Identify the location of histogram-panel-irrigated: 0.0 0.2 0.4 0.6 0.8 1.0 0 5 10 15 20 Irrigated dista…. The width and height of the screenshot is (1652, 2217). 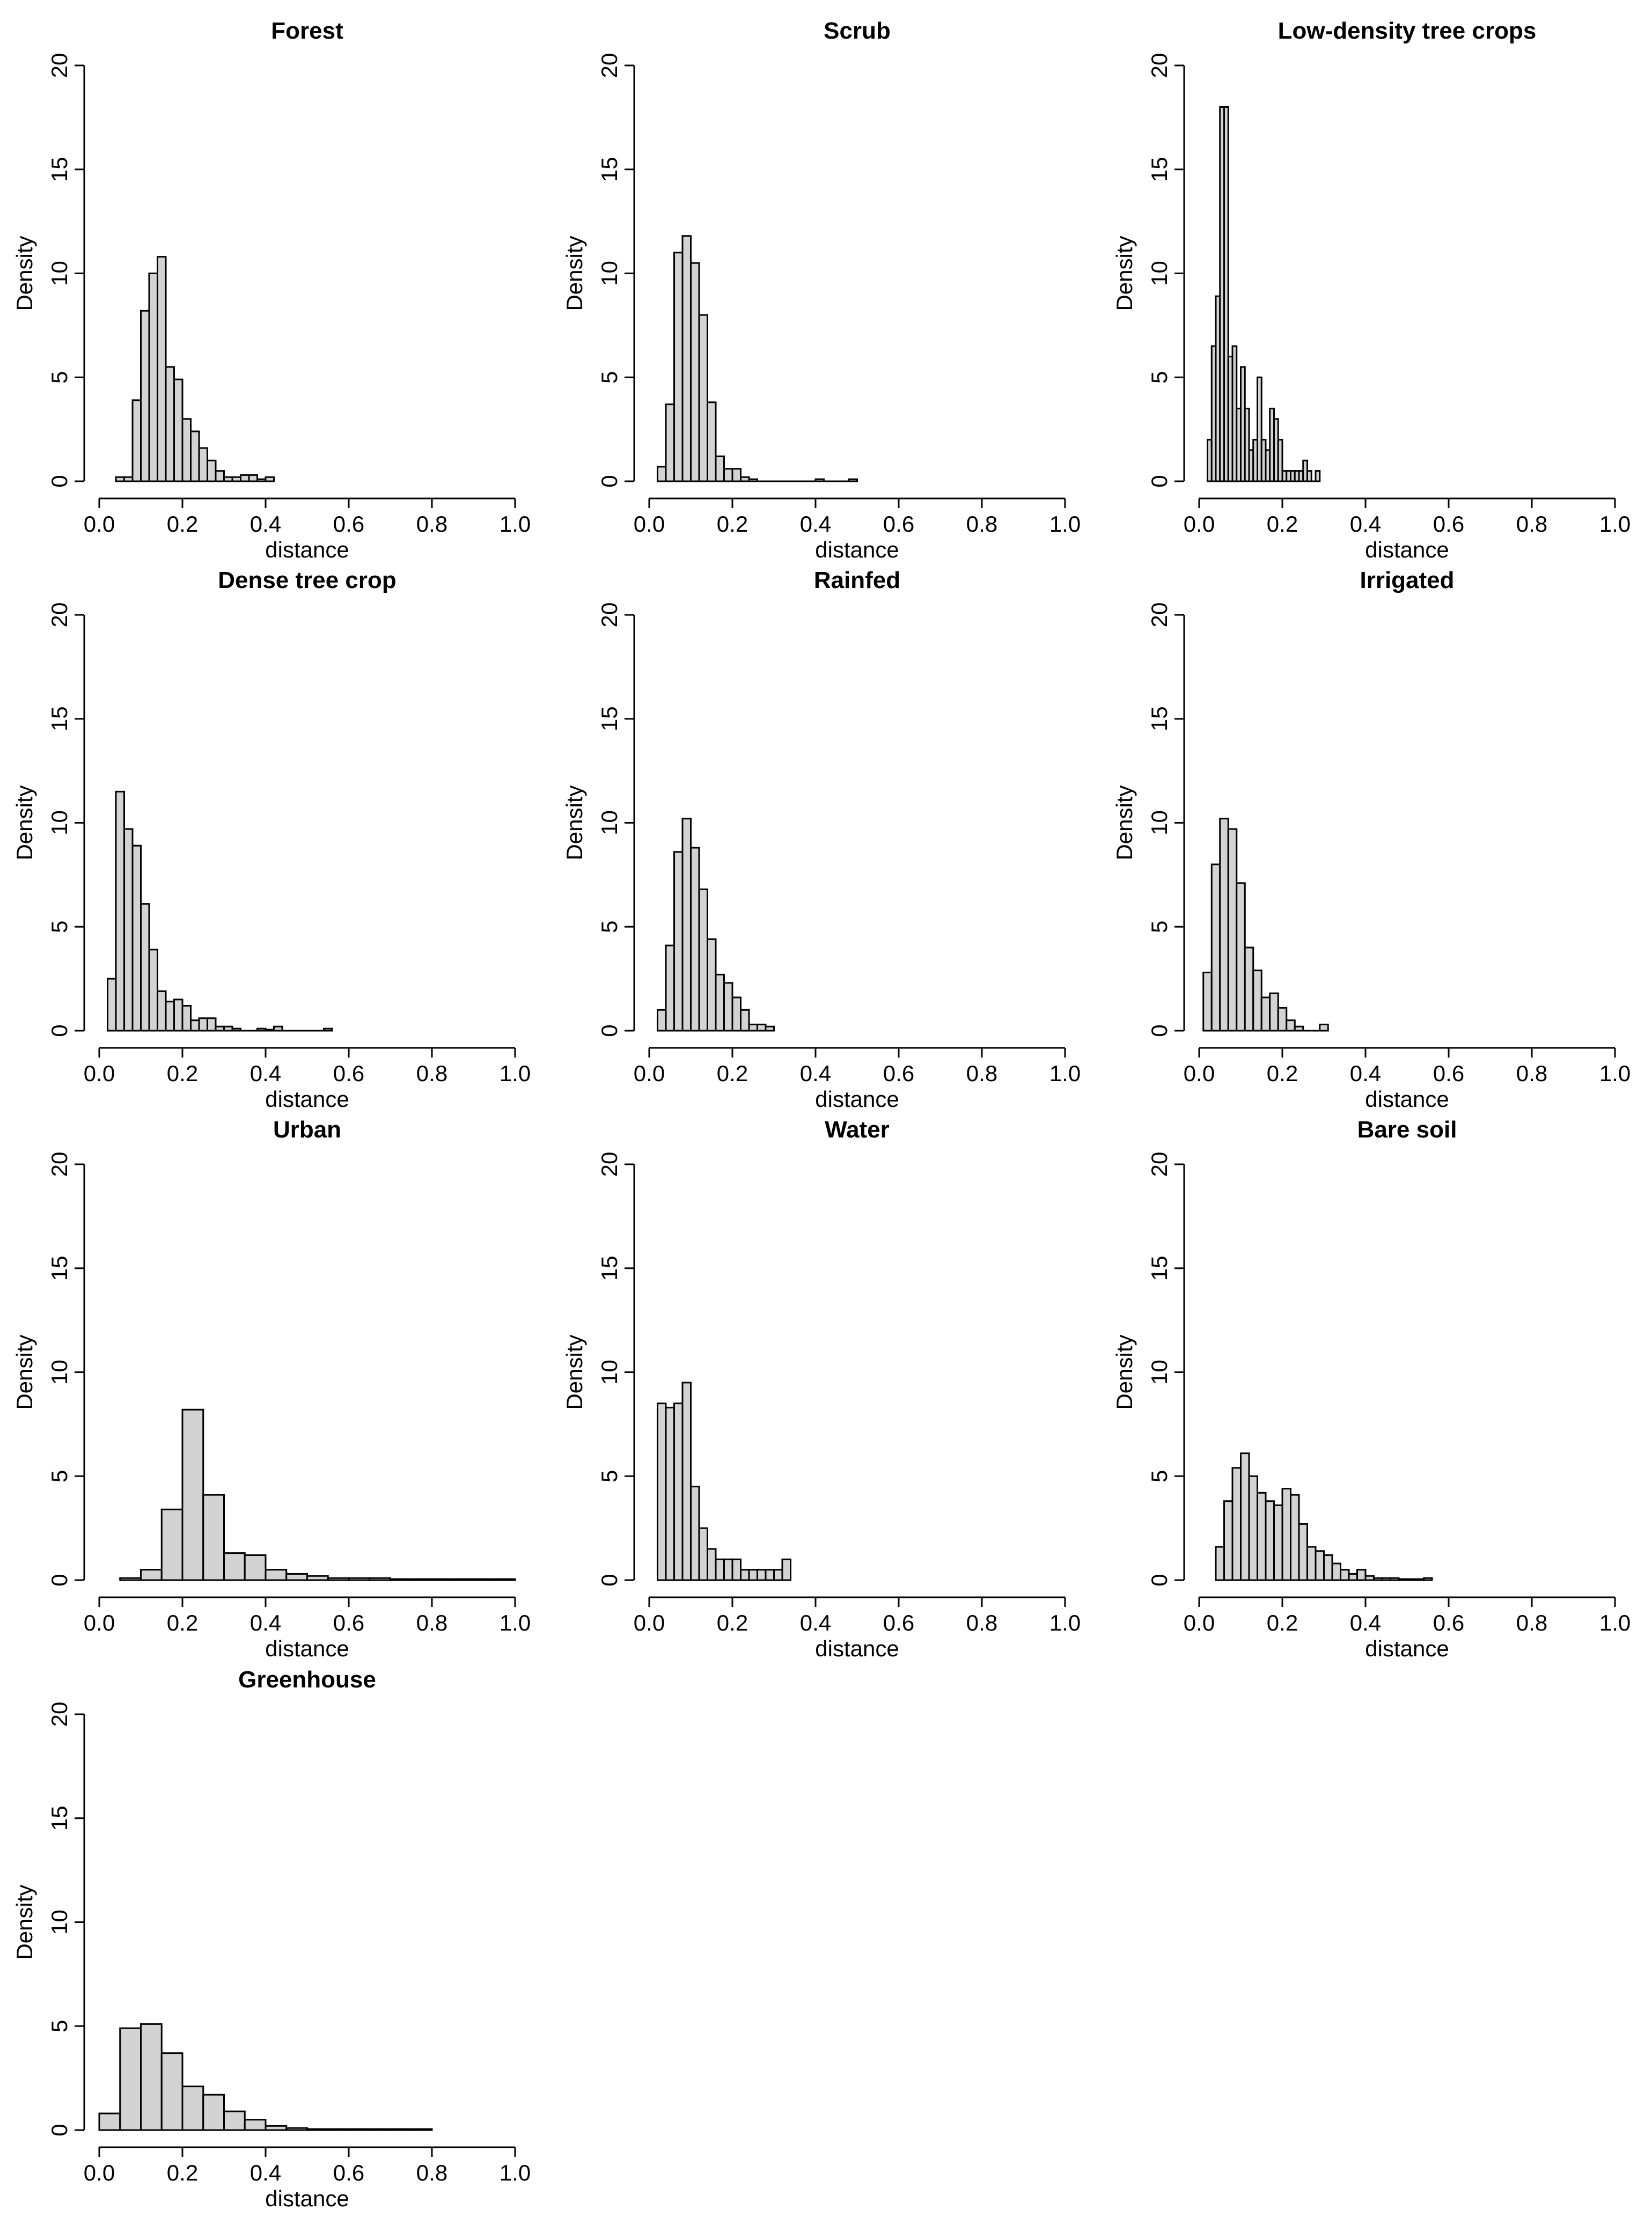
(1371, 839).